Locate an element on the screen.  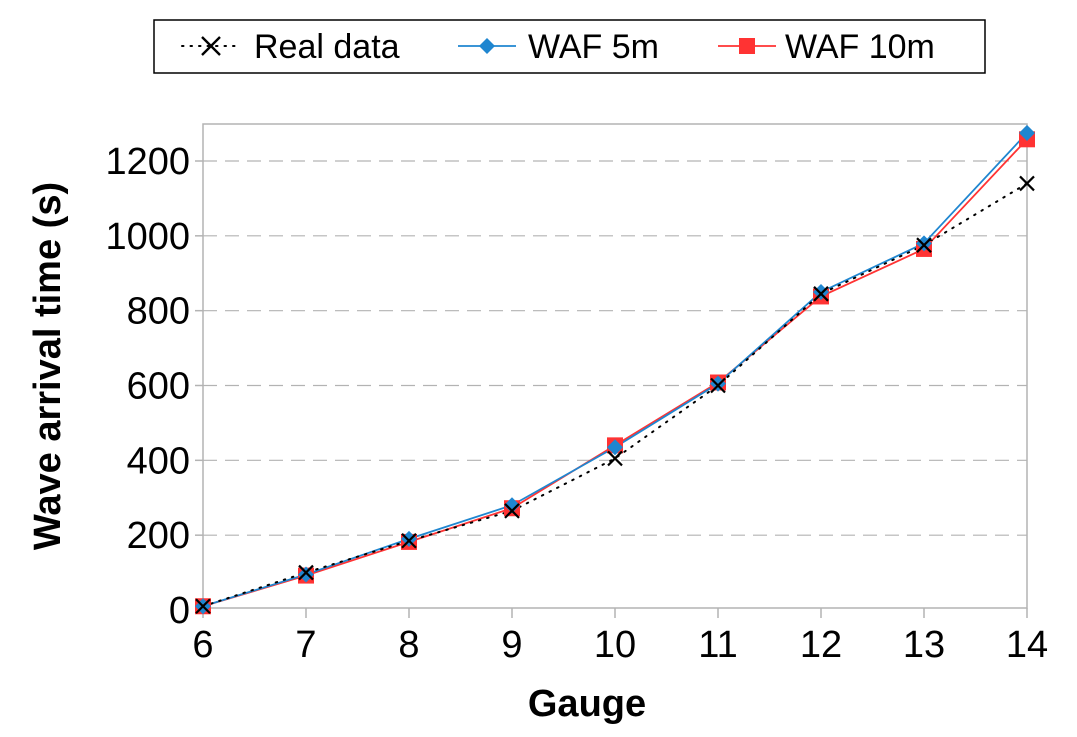
legend-item: WAF 5m is located at coordinates (558, 47).